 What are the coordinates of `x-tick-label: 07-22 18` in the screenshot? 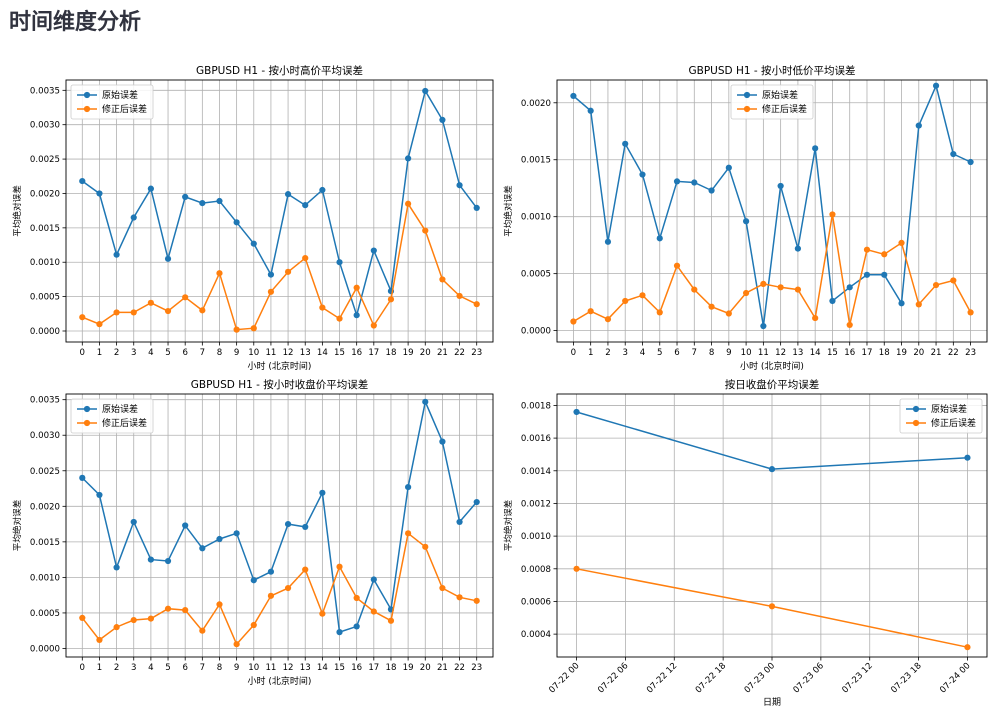 It's located at (711, 678).